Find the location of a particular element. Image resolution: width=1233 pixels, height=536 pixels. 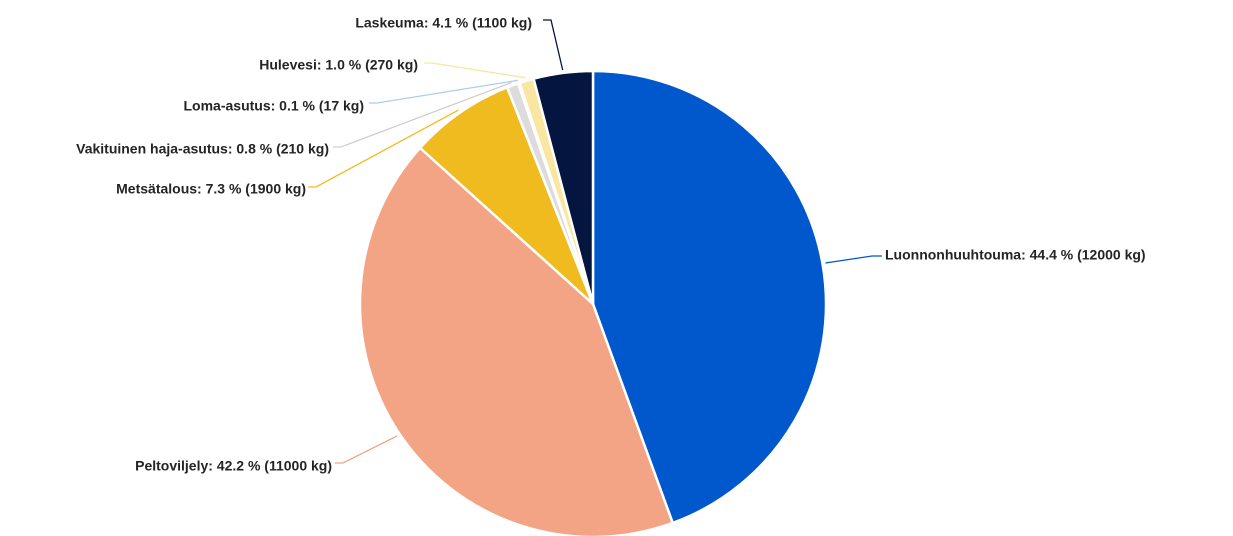

pie-slice-laskeuma is located at coordinates (563, 187).